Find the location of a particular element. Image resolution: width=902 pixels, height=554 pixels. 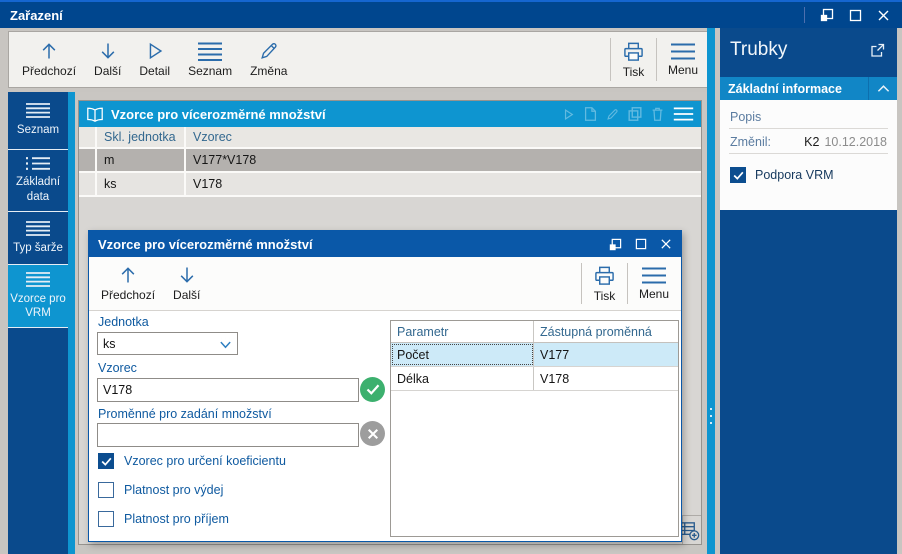

printer-icon is located at coordinates (604, 275).